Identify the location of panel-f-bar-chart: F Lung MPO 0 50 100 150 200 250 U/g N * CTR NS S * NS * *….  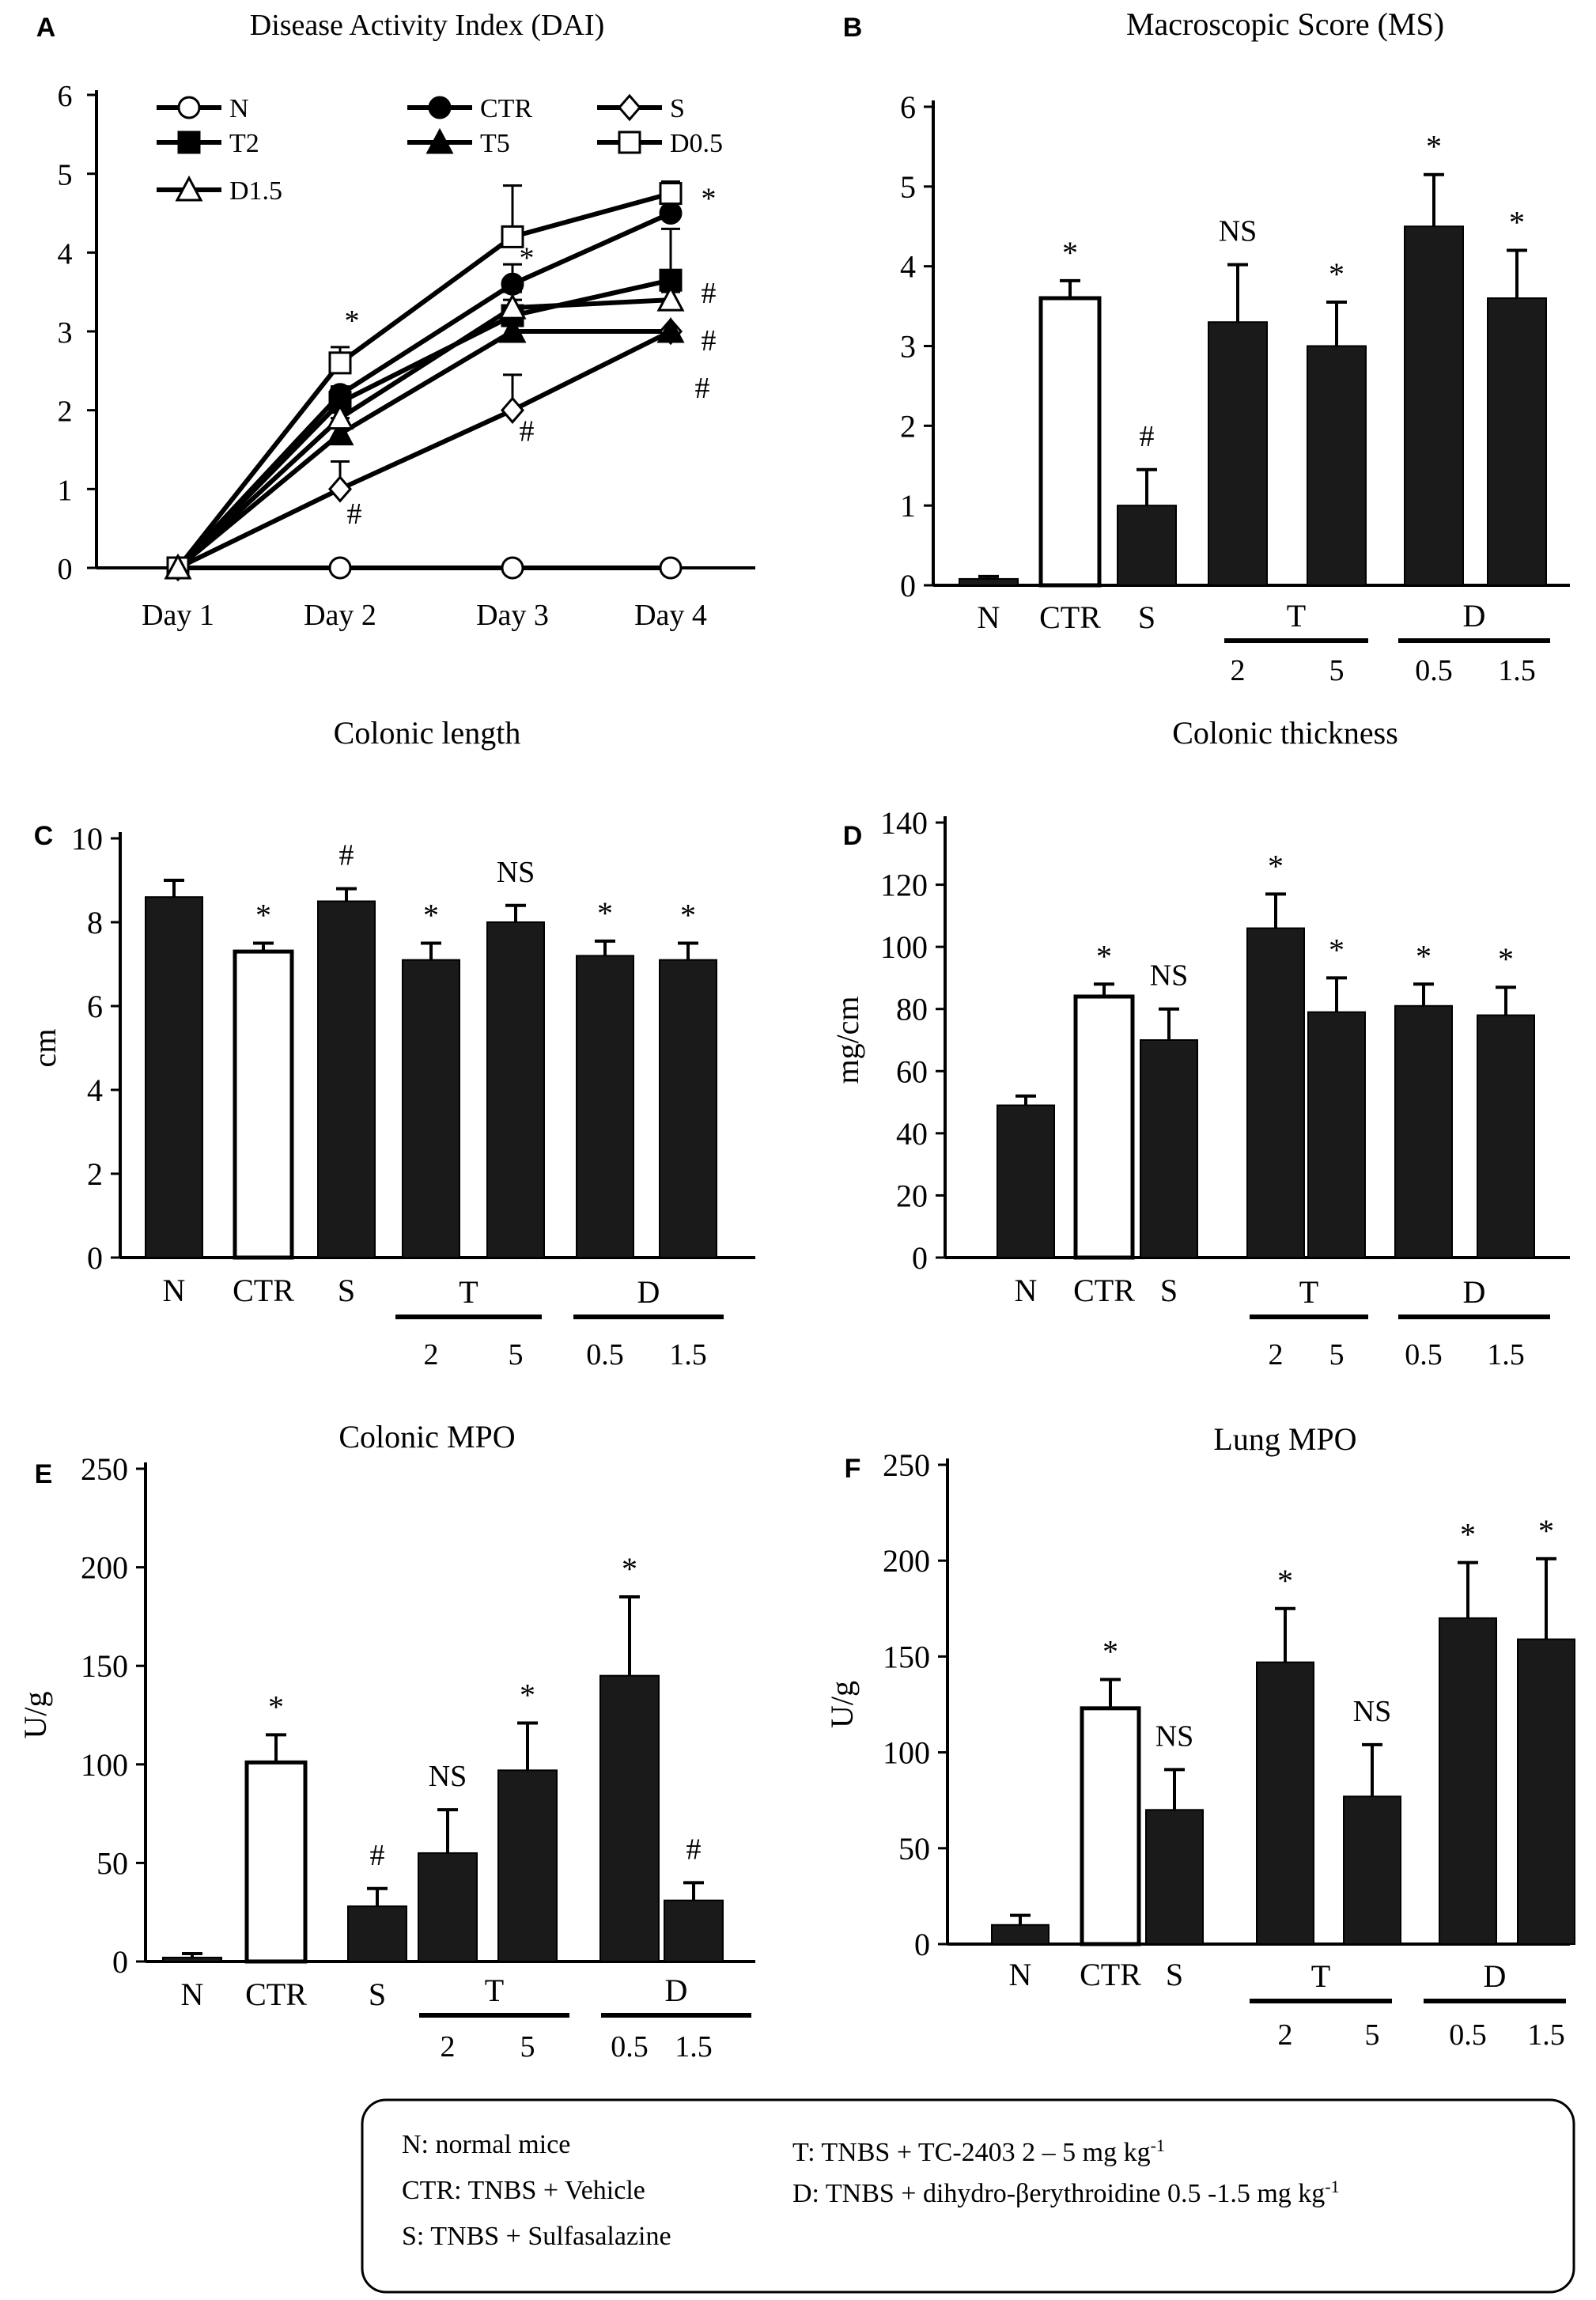
(1199, 1736).